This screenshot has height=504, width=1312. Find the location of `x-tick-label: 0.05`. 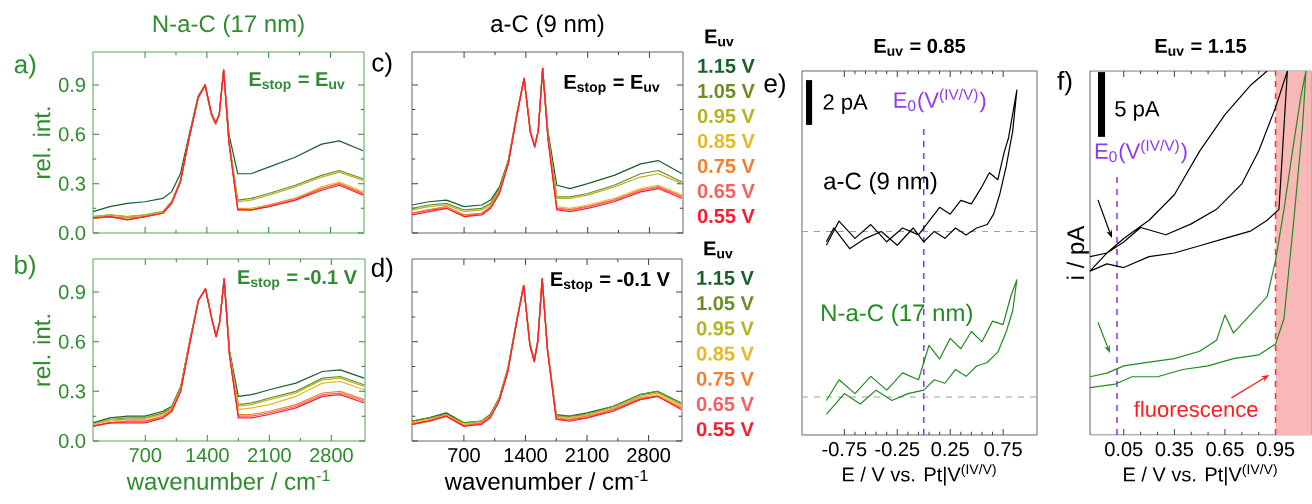

x-tick-label: 0.05 is located at coordinates (1124, 449).